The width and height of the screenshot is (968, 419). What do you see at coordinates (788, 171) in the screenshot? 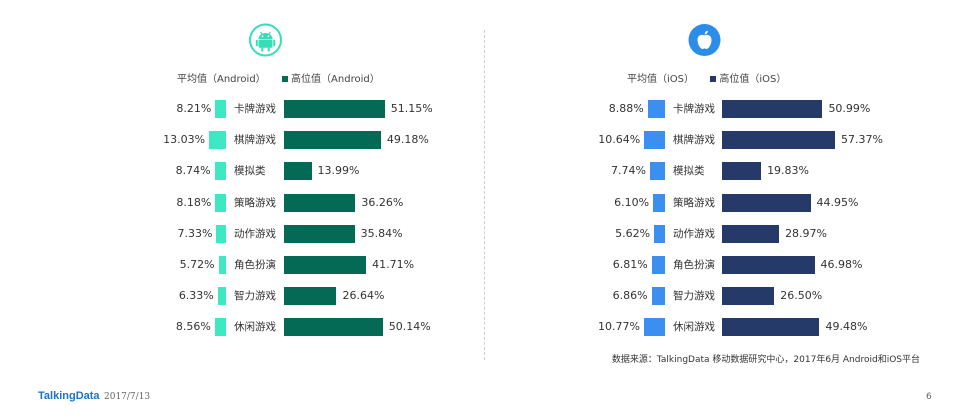
I see `ios-high-label-2: 19.83%` at bounding box center [788, 171].